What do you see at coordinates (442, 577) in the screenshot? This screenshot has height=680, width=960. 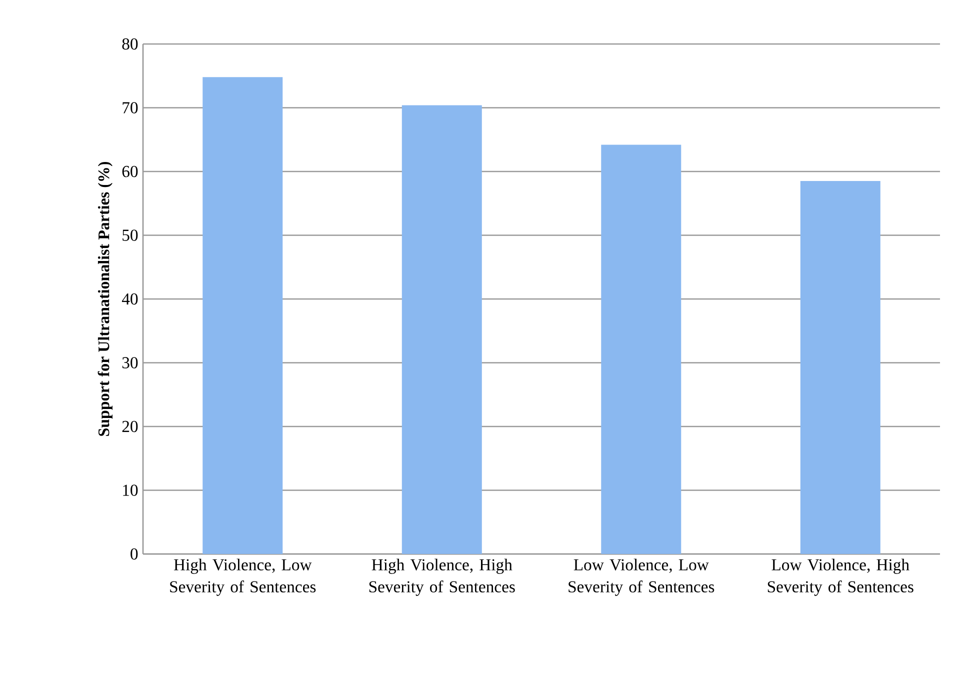 I see `x-tick-label: High Violence, High Severity of Sentences` at bounding box center [442, 577].